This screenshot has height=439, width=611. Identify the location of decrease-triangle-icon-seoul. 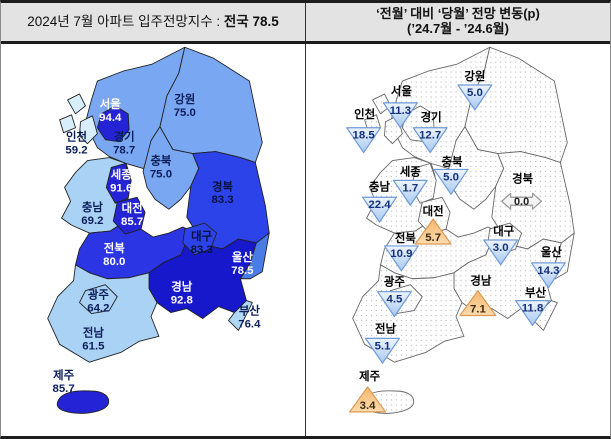
(400, 115).